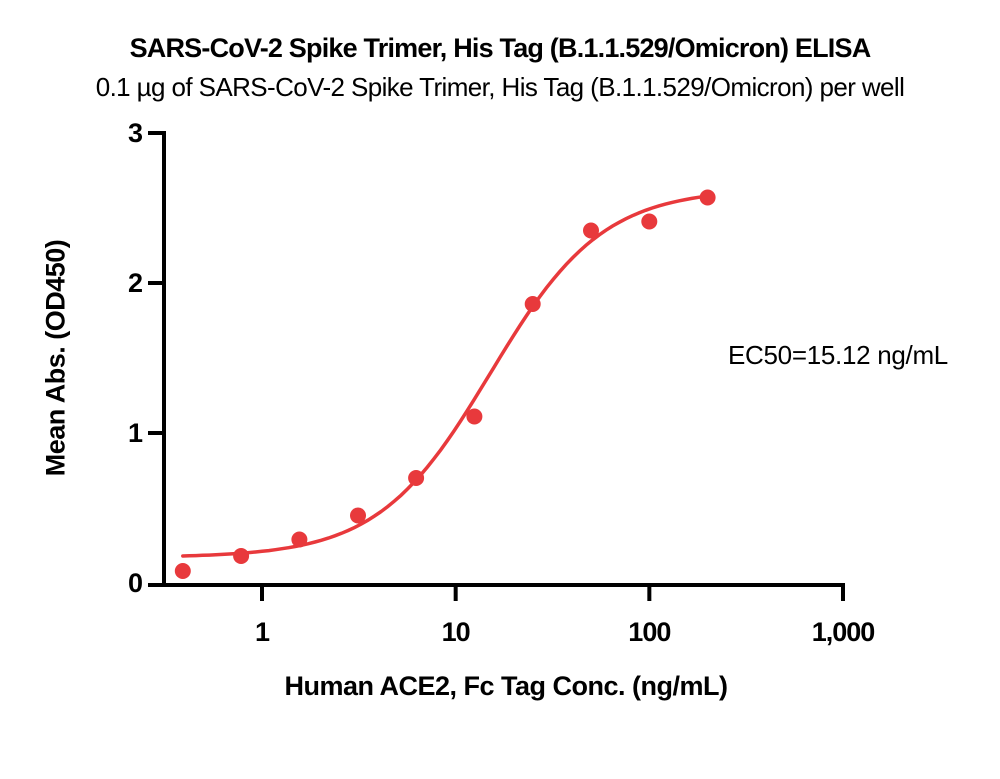 The image size is (1000, 779). What do you see at coordinates (135, 433) in the screenshot?
I see `y-tick-label: 1` at bounding box center [135, 433].